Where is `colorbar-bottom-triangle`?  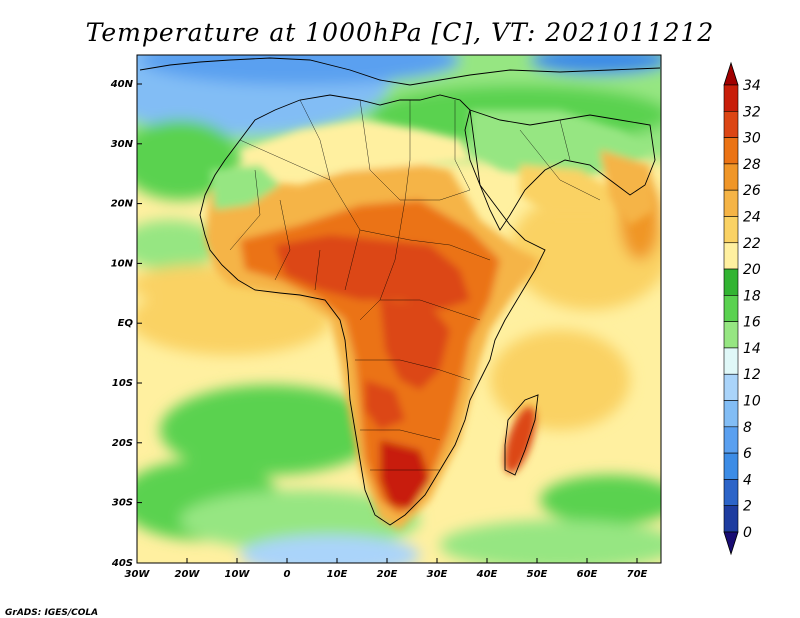 colorbar-bottom-triangle is located at coordinates (731, 543).